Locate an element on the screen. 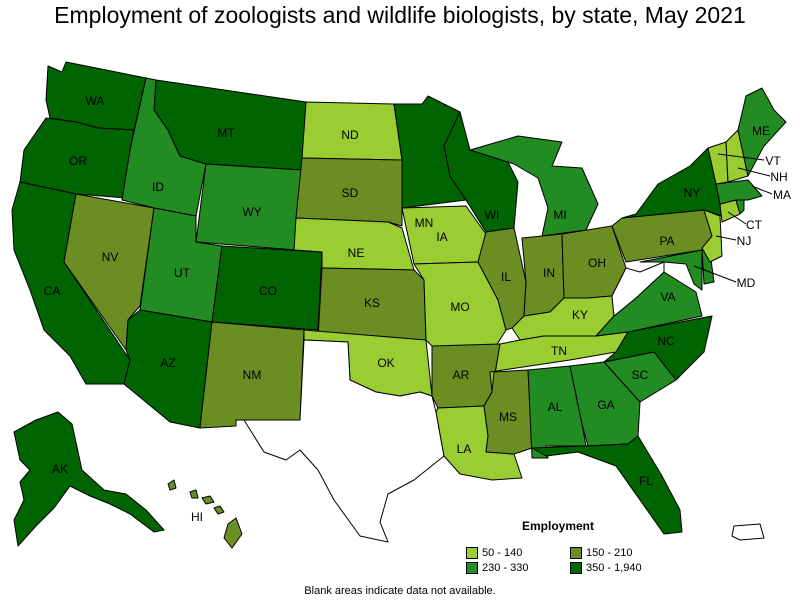  legend-item-bin-3: 230 - 330 is located at coordinates (497, 568).